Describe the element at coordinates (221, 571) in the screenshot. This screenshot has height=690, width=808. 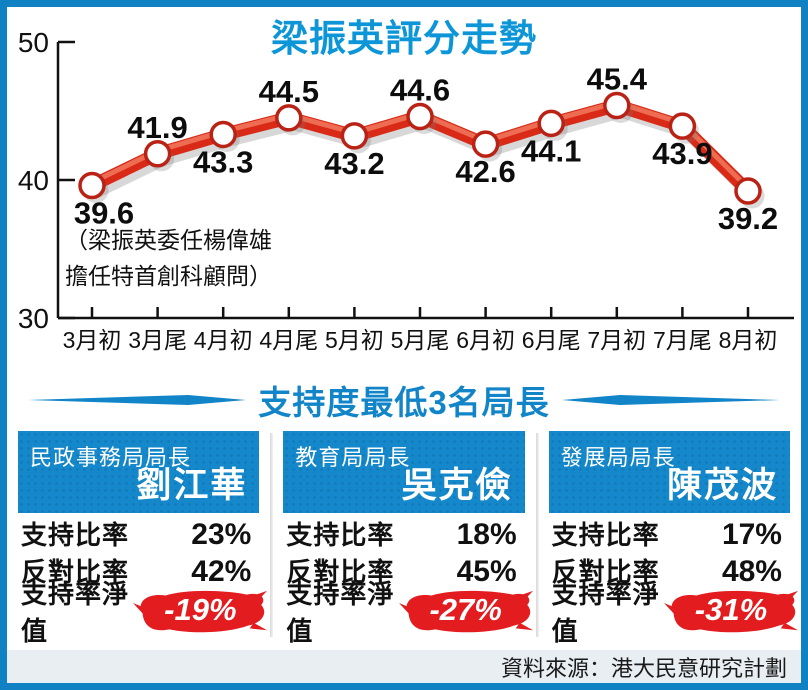
I see `oppose-rate-value: 42%` at that location.